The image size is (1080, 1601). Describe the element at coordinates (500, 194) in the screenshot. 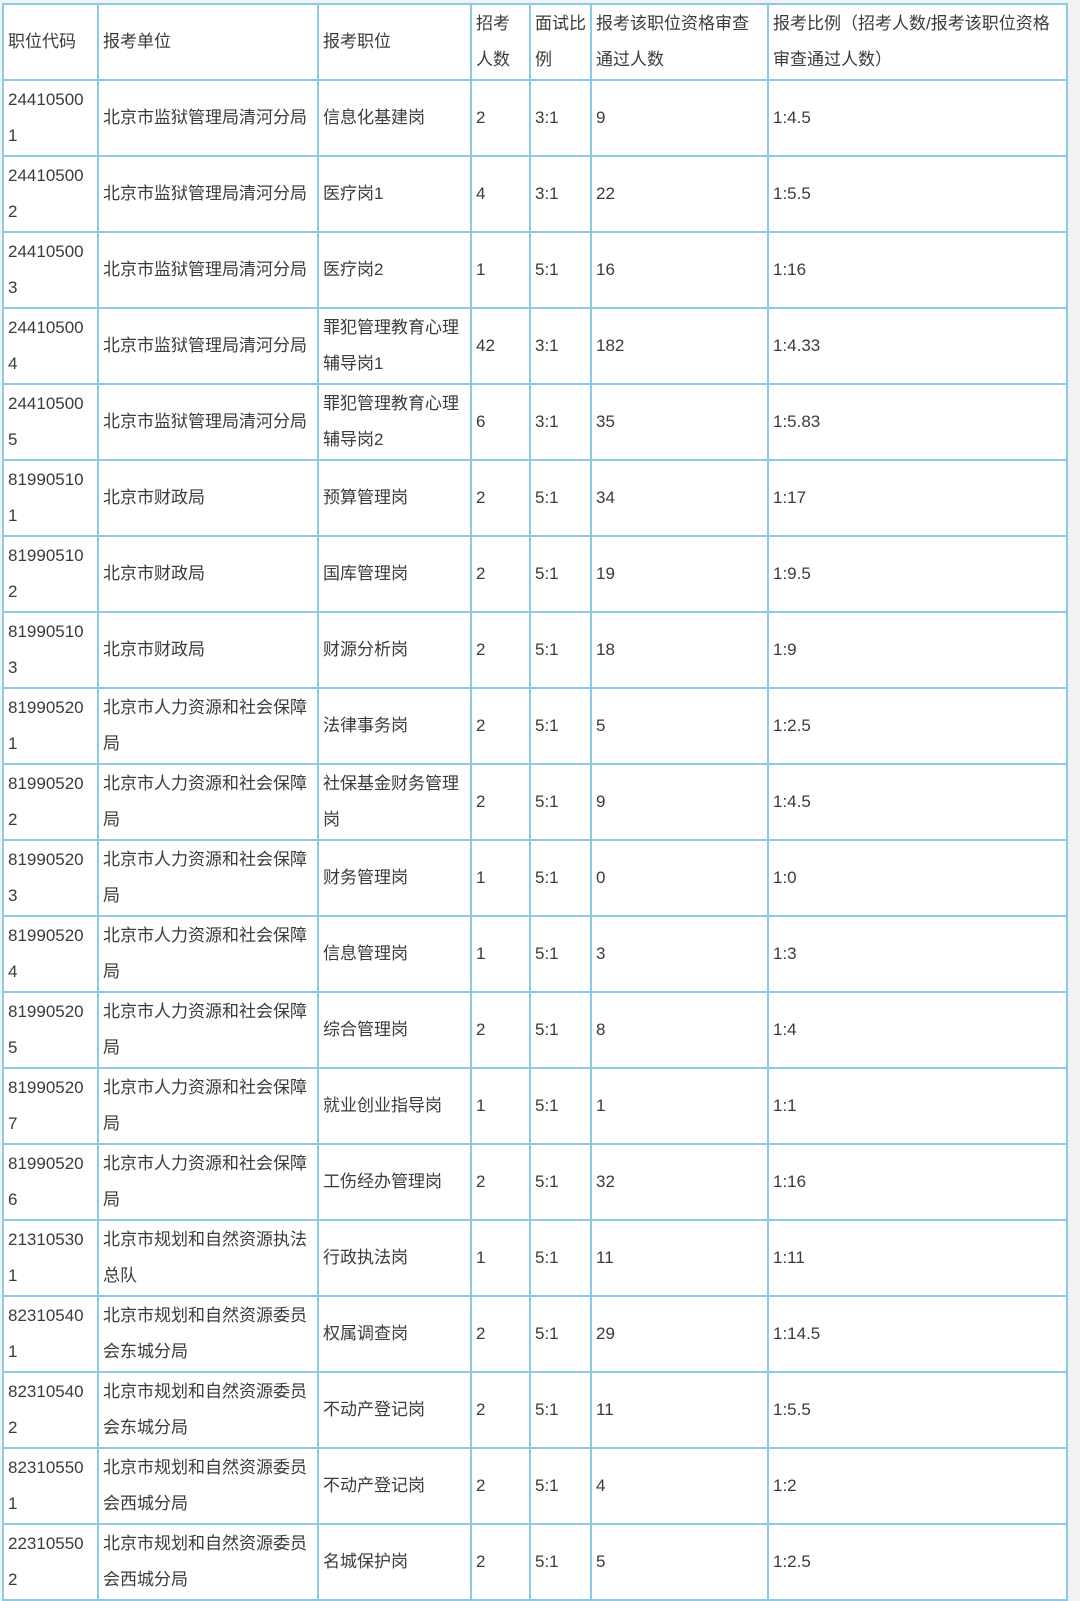

I see `cell-recruit-count: 4` at that location.